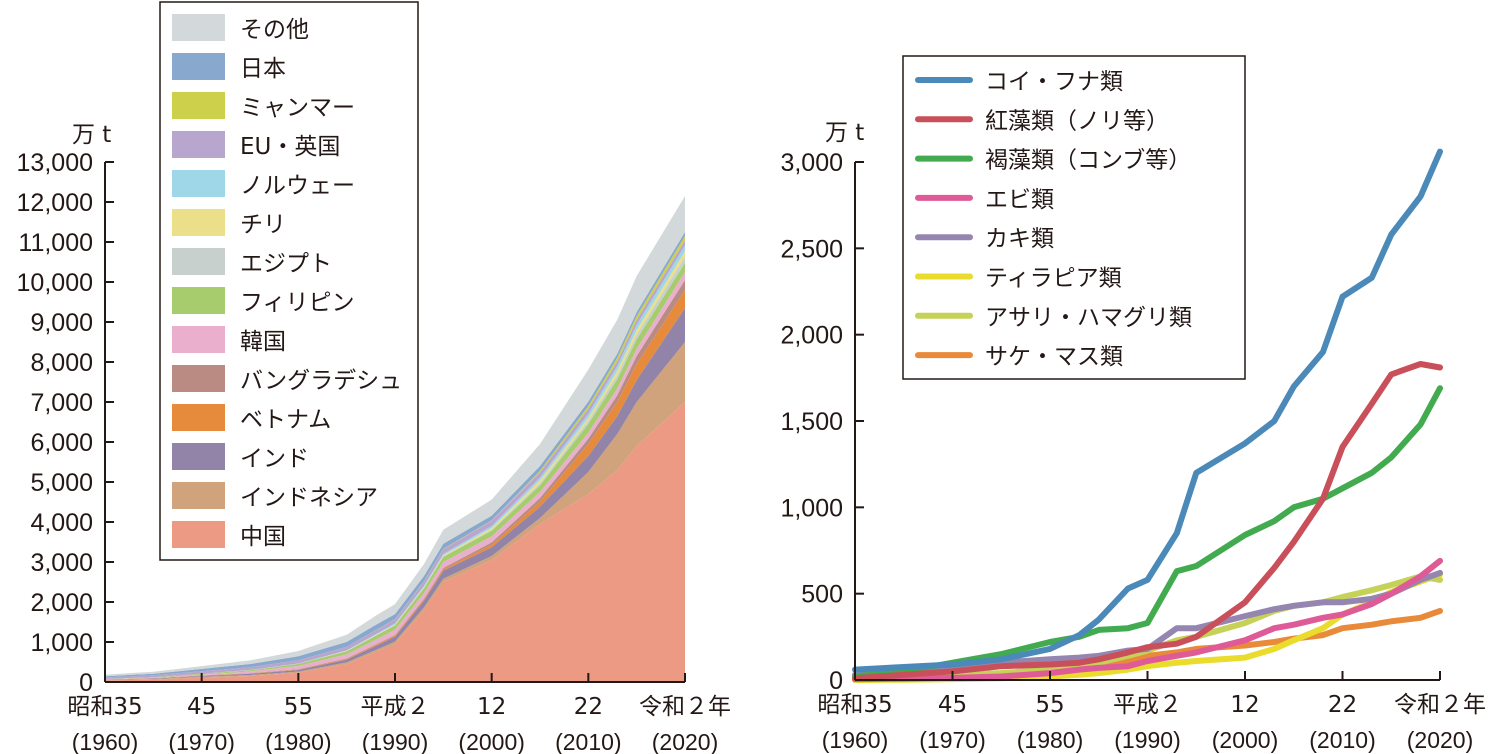 This screenshot has height=754, width=1506. Describe the element at coordinates (91, 135) in the screenshot. I see `left-y-unit-label: 万 t` at that location.